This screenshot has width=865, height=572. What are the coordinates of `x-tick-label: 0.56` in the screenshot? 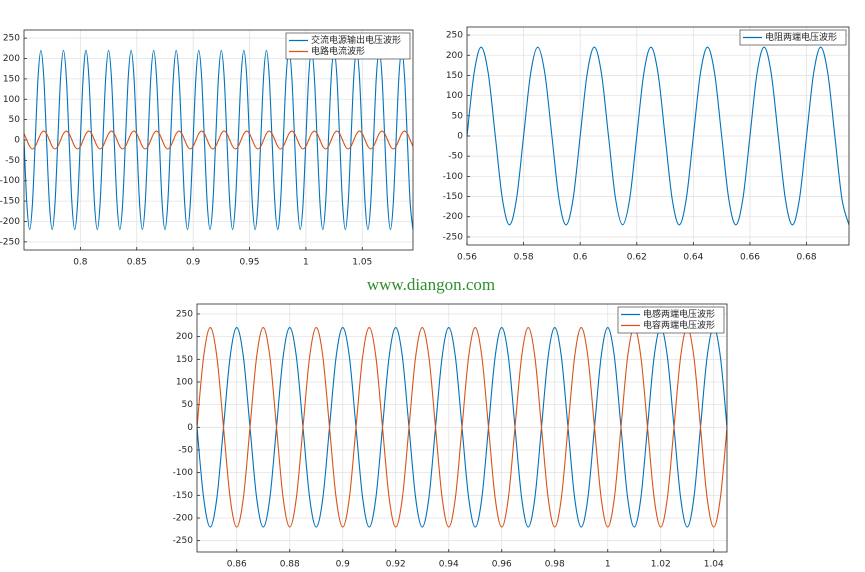 It's located at (467, 258).